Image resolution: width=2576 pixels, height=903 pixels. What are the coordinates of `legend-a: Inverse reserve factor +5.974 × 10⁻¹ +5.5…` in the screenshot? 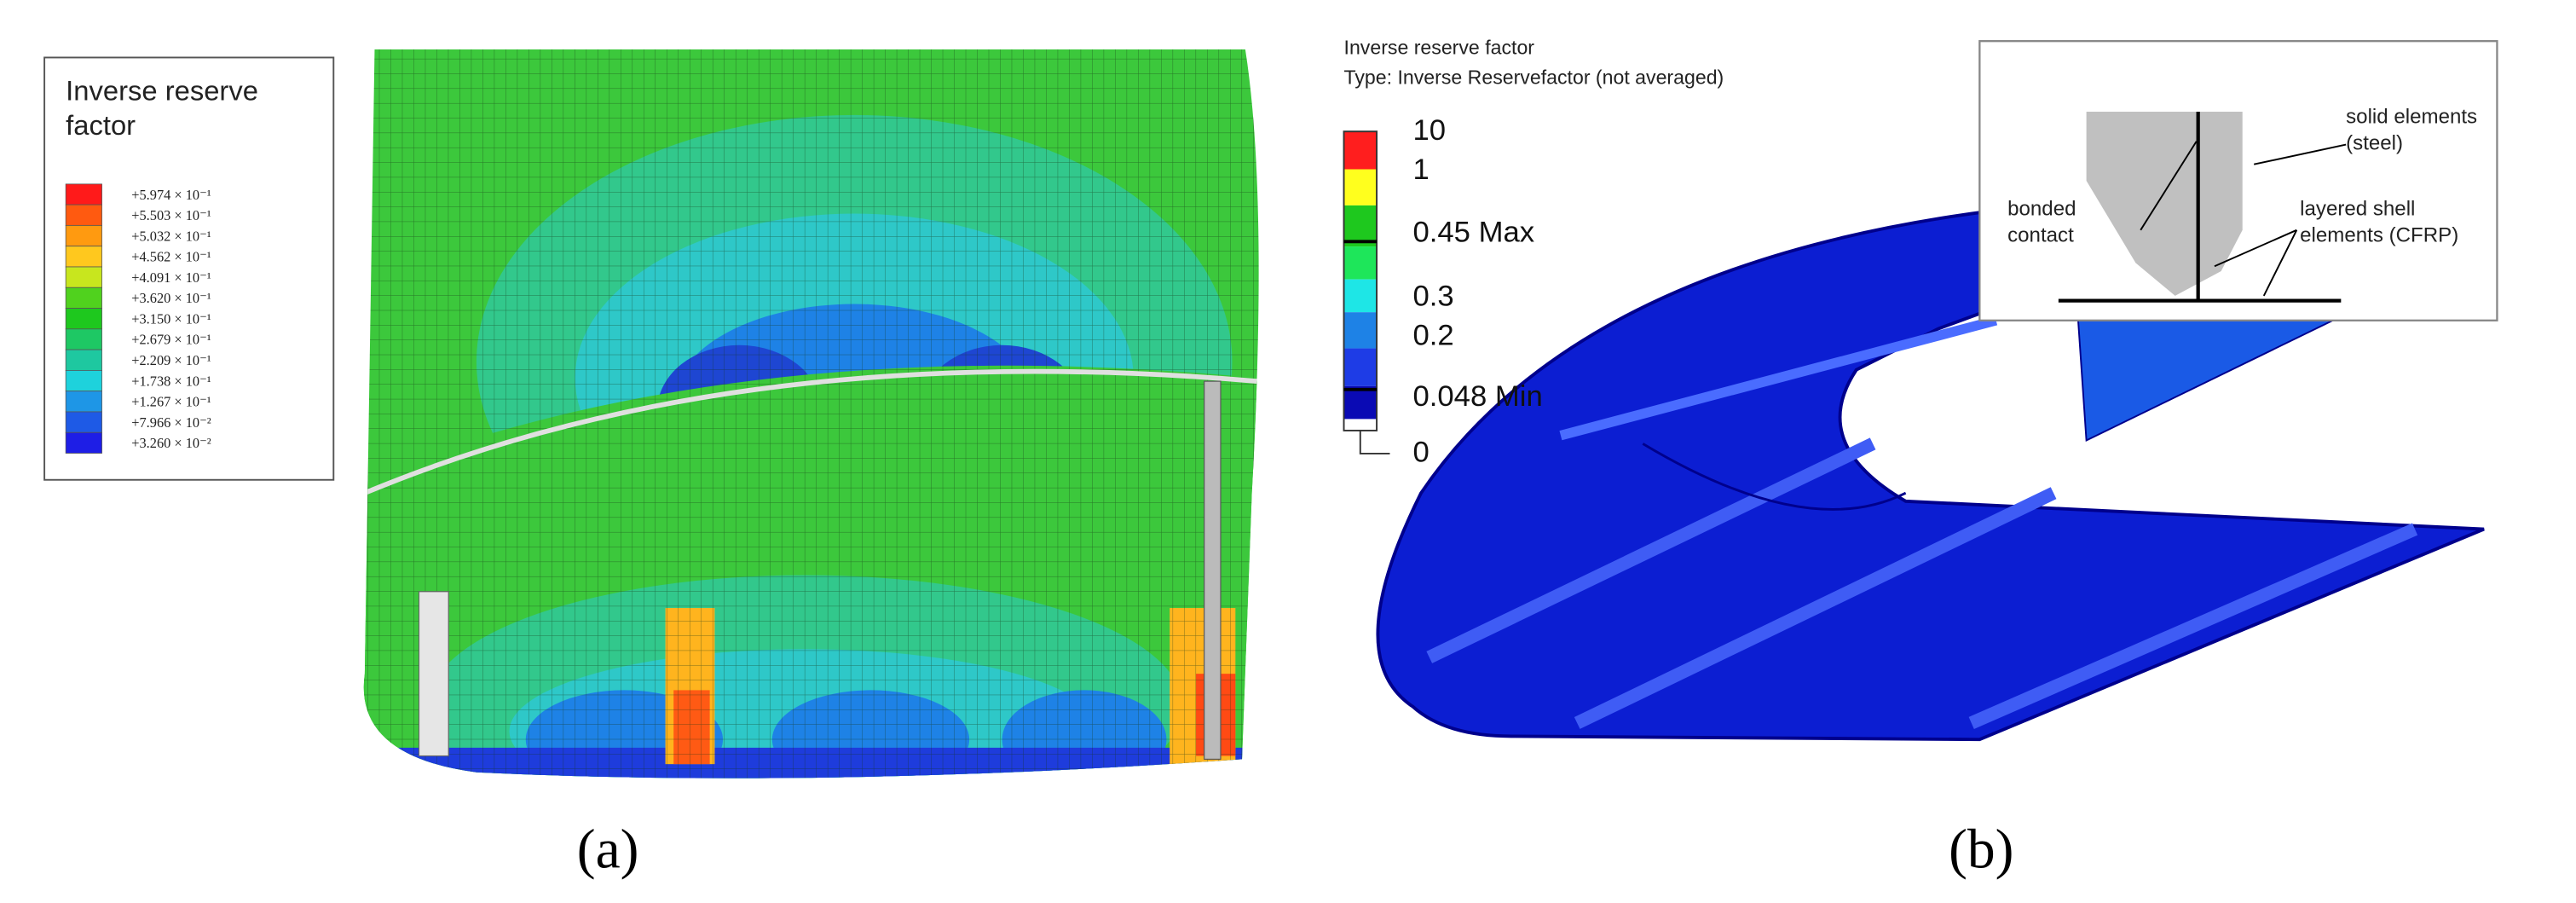 It's located at (189, 268).